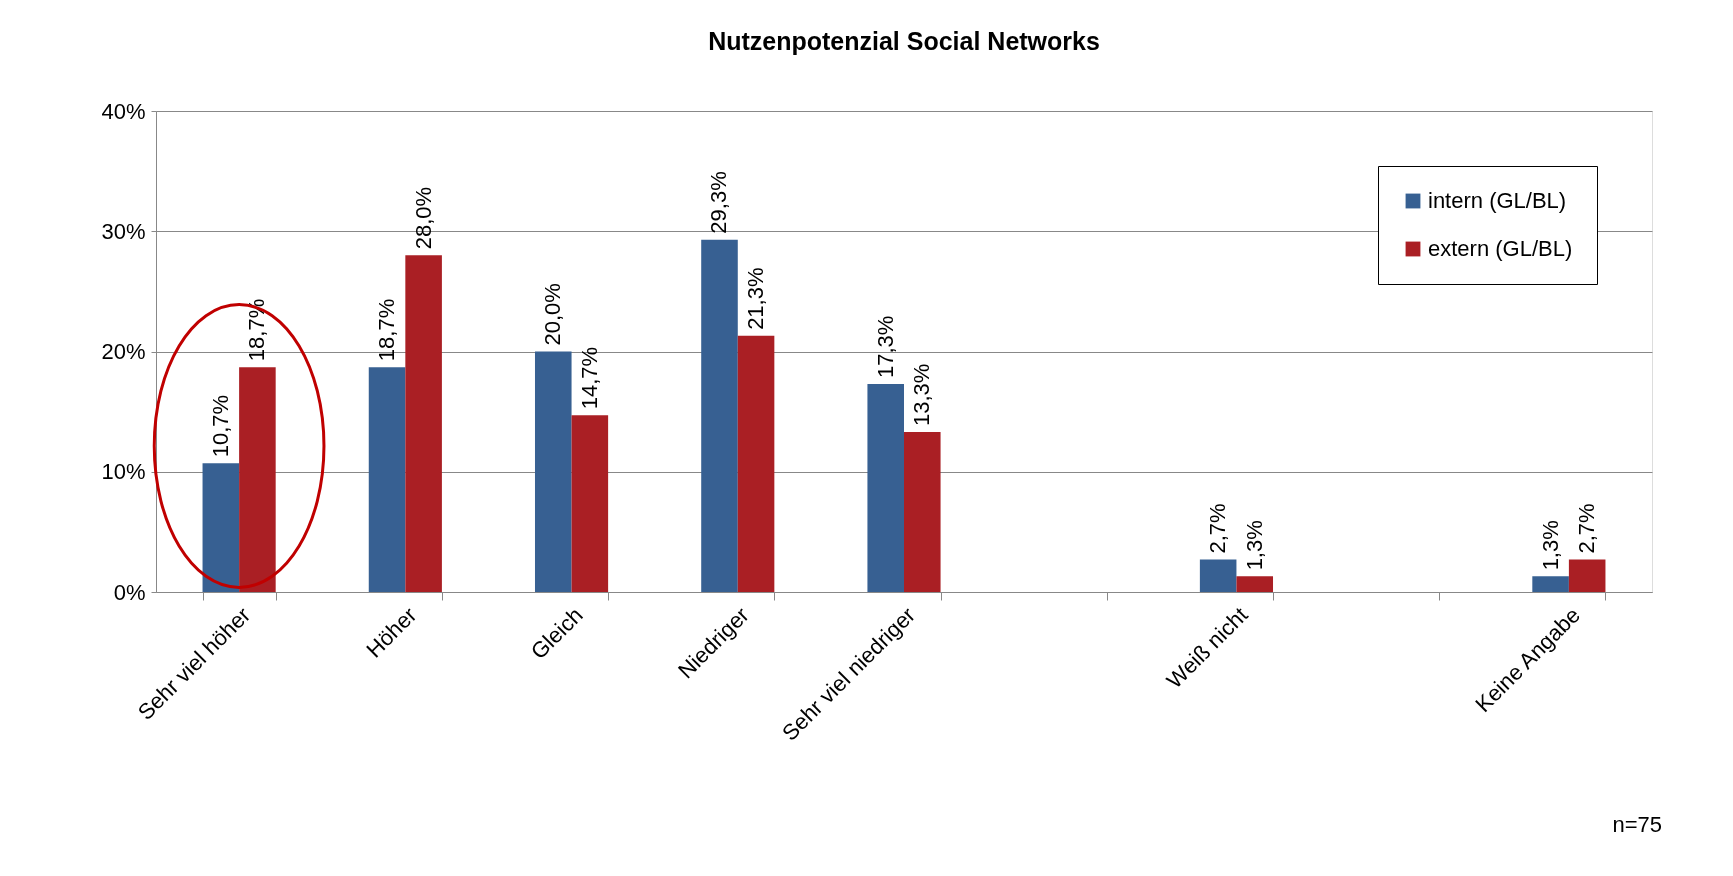 The width and height of the screenshot is (1733, 876). Describe the element at coordinates (123, 351) in the screenshot. I see `y-tick-label: 20%` at that location.